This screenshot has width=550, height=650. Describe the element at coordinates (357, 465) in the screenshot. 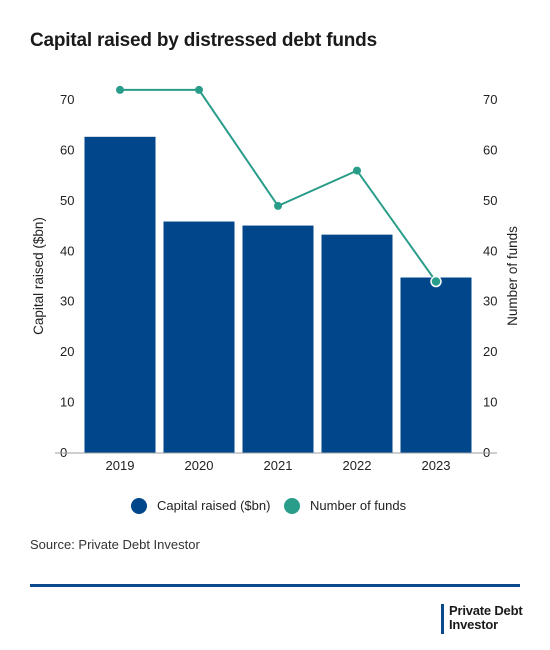

I see `x-tick-label: 2022` at that location.